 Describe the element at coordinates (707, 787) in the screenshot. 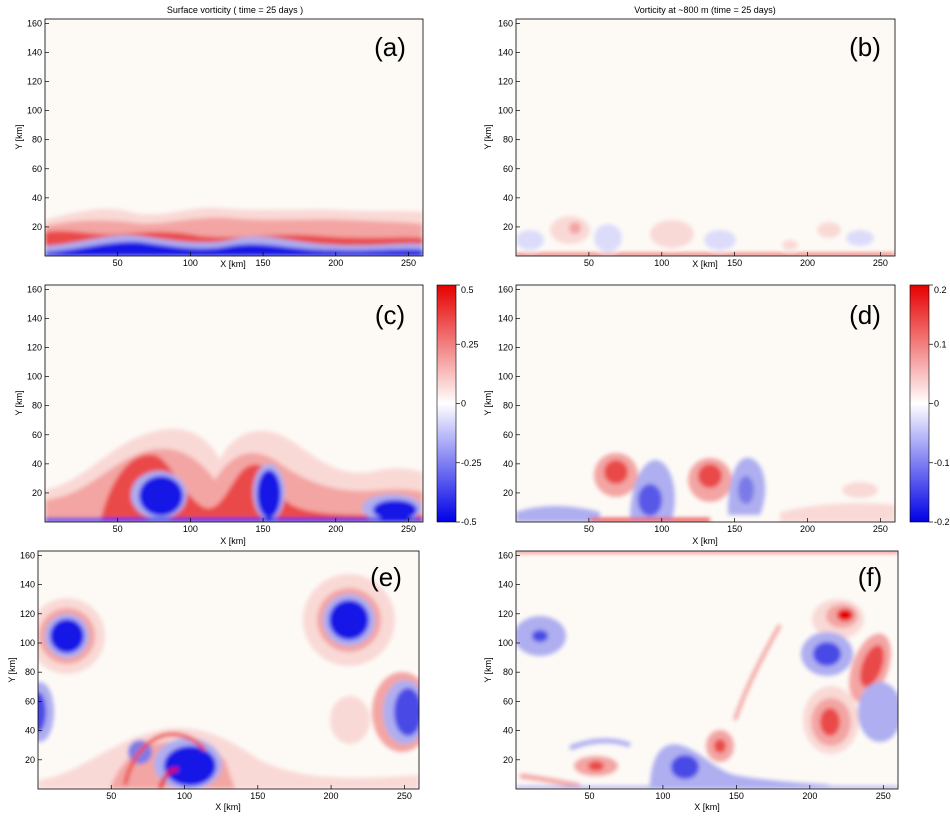

I see `bottom-negative-strip` at that location.